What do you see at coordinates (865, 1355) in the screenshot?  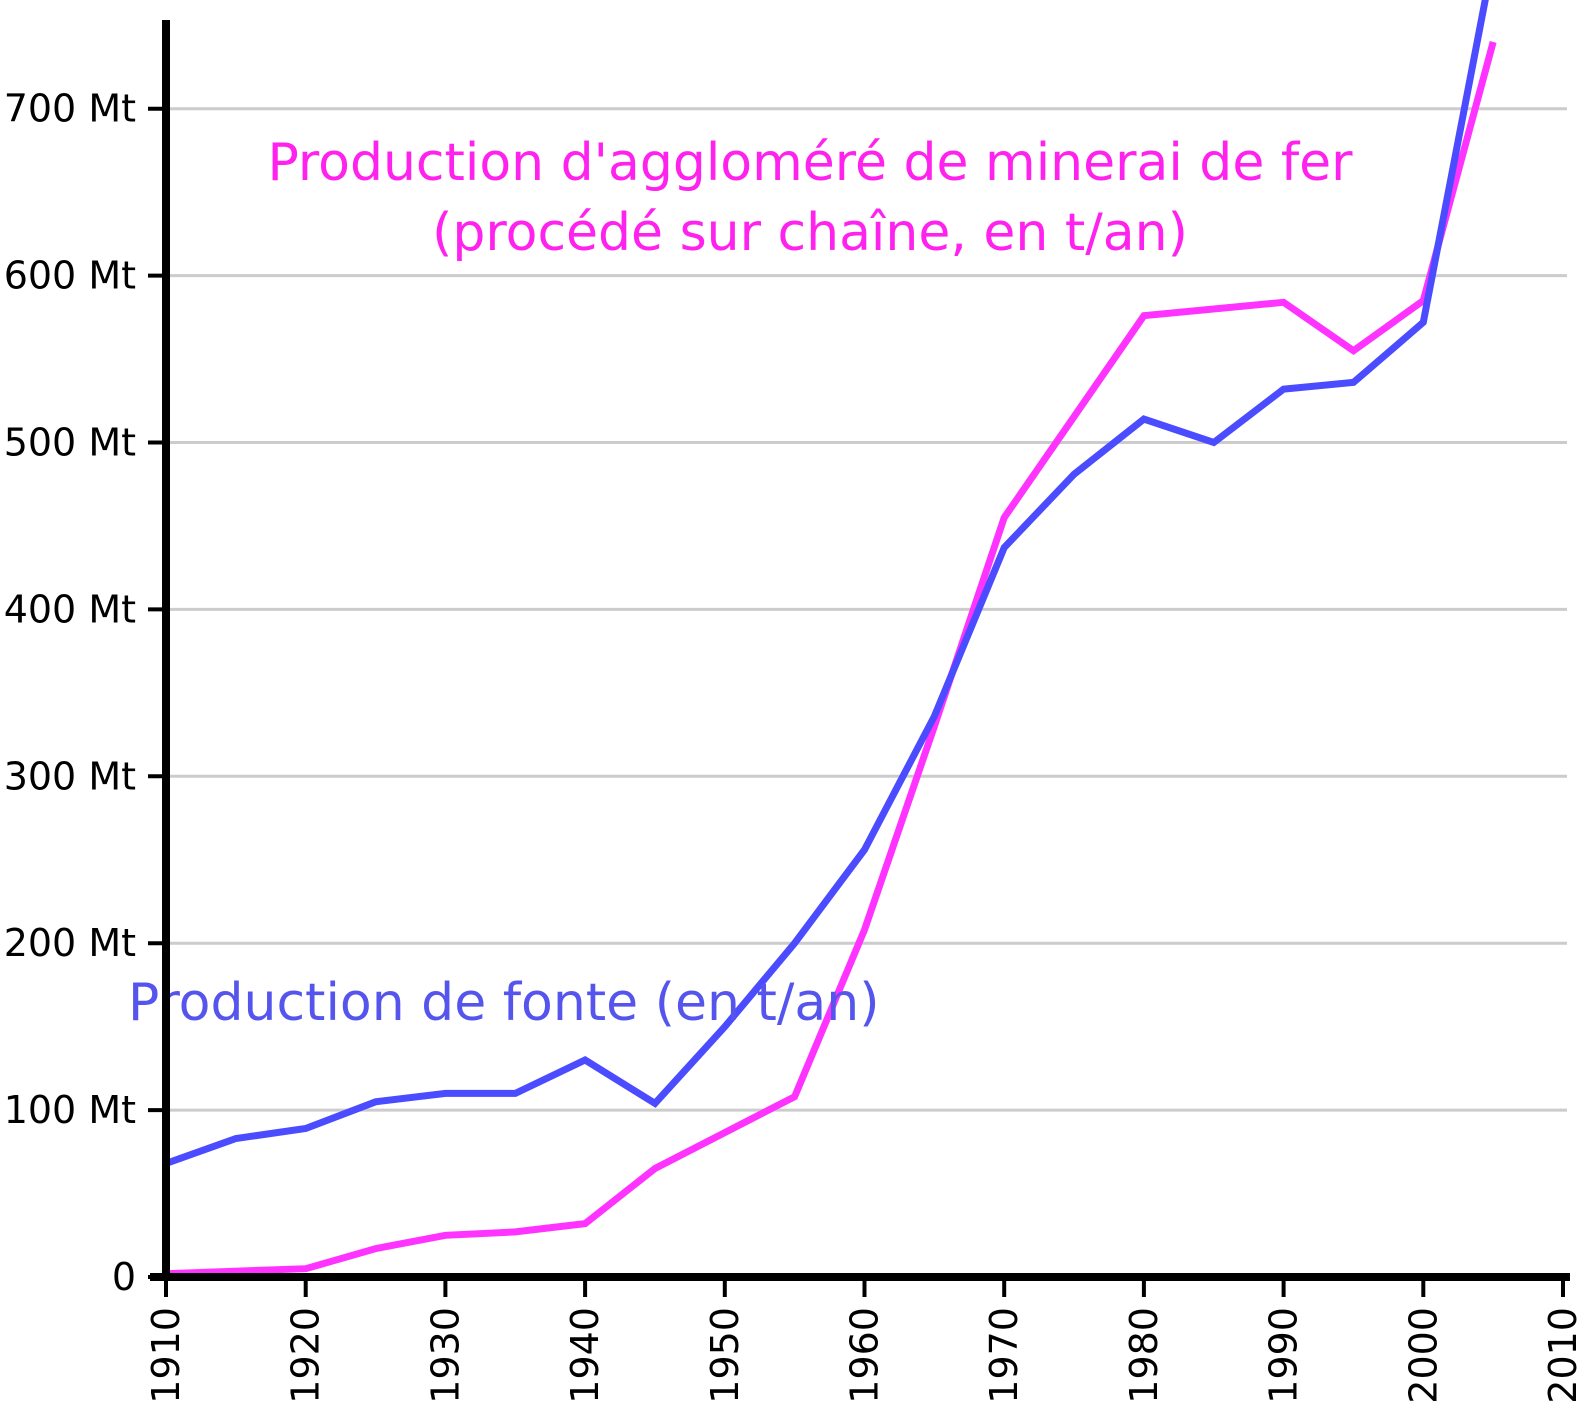 I see `x-tick-label-1960: 1960` at bounding box center [865, 1355].